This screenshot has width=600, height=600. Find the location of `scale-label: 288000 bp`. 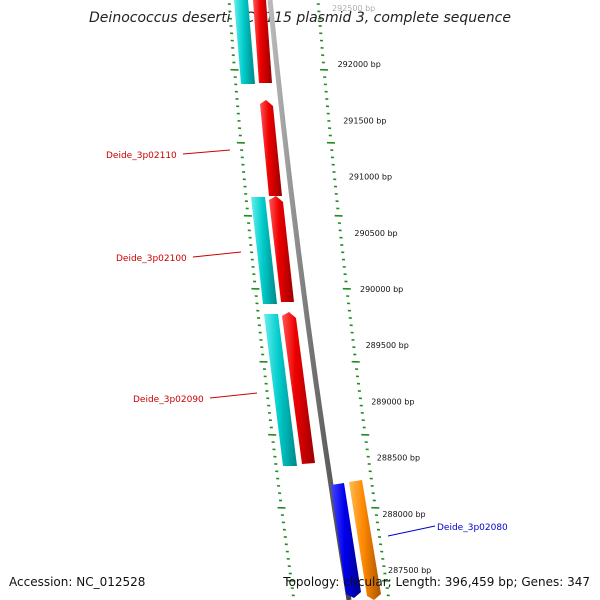

scale-label: 288000 bp is located at coordinates (403, 514).